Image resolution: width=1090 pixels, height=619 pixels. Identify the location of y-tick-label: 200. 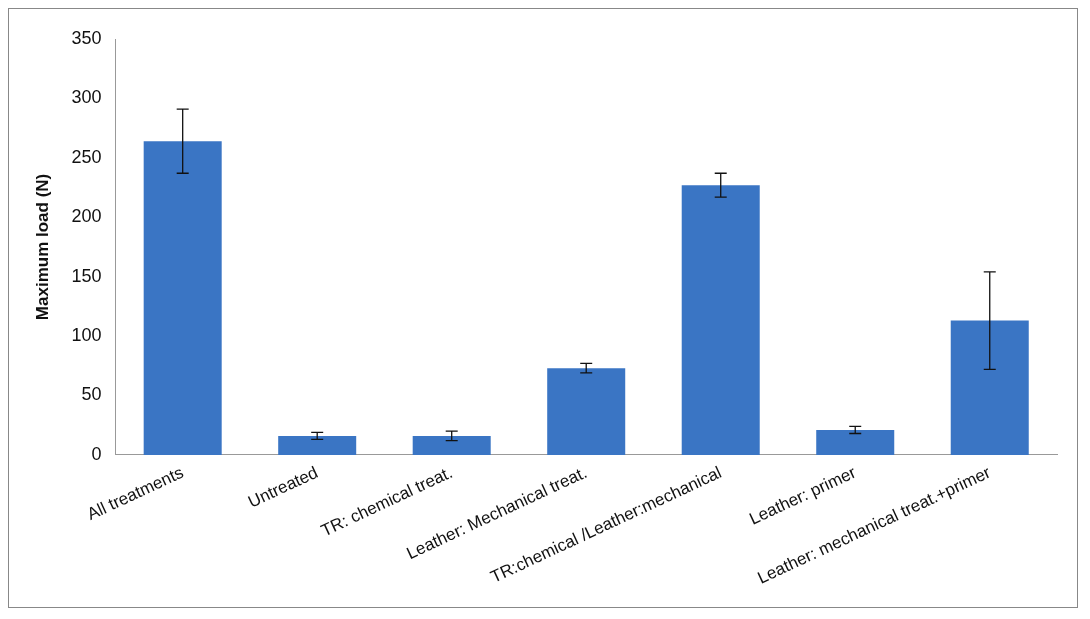
(86, 216).